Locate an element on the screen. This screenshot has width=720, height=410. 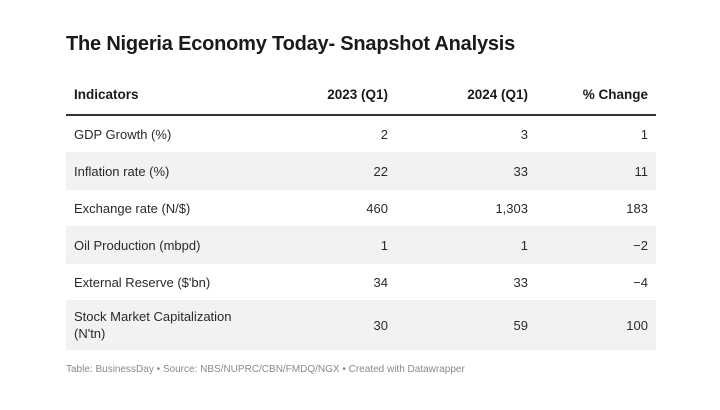
cell-value: 34 is located at coordinates (331, 282).